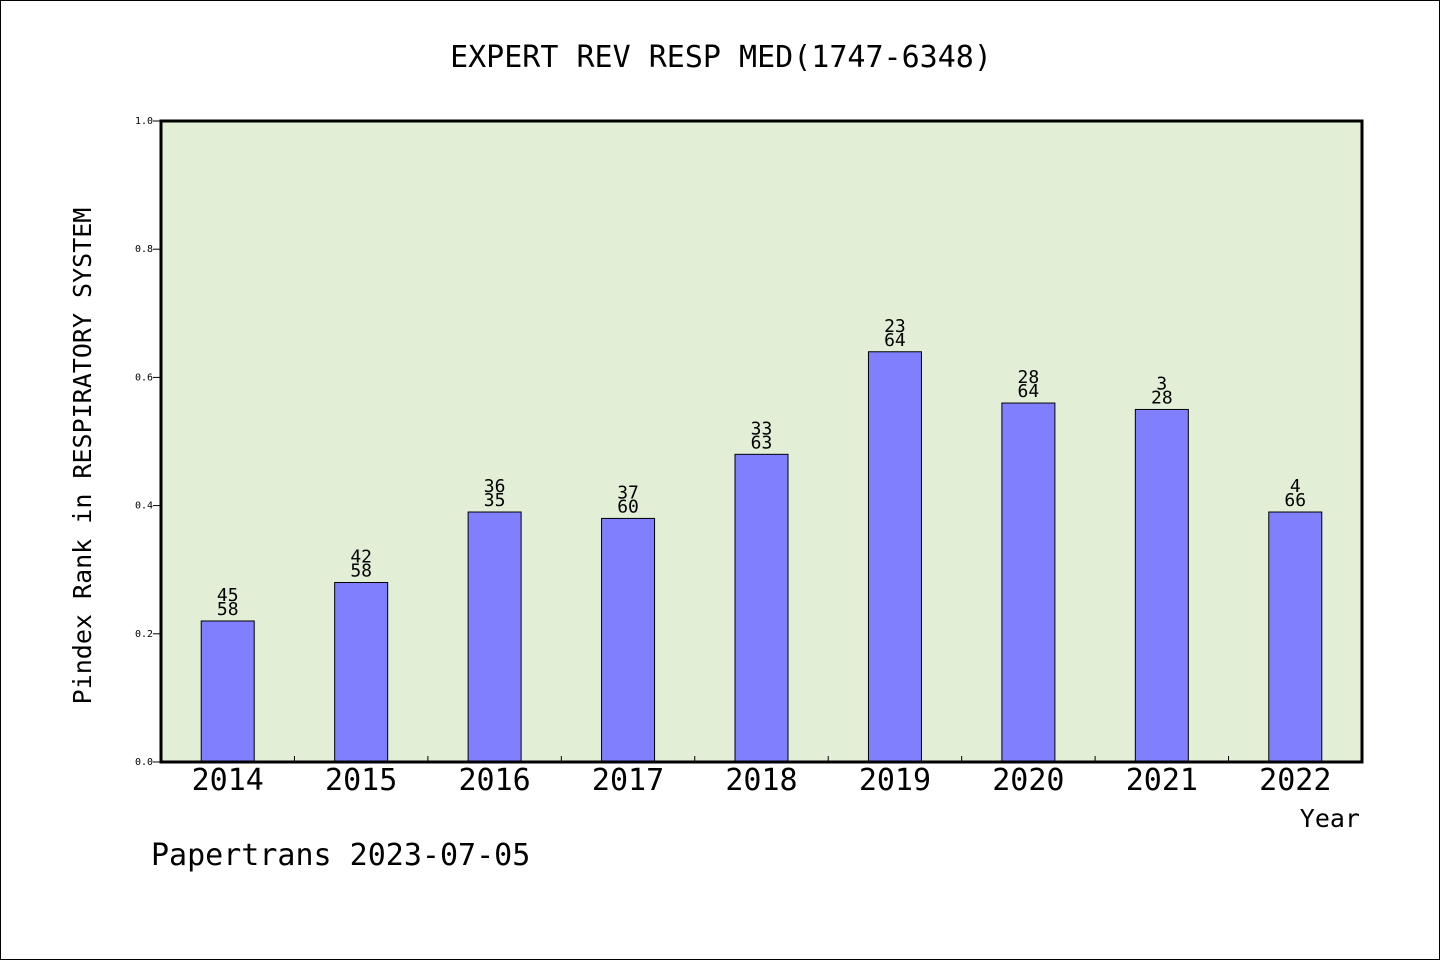 This screenshot has height=964, width=1440. Describe the element at coordinates (144, 634) in the screenshot. I see `y-tick-label: 0.2` at that location.